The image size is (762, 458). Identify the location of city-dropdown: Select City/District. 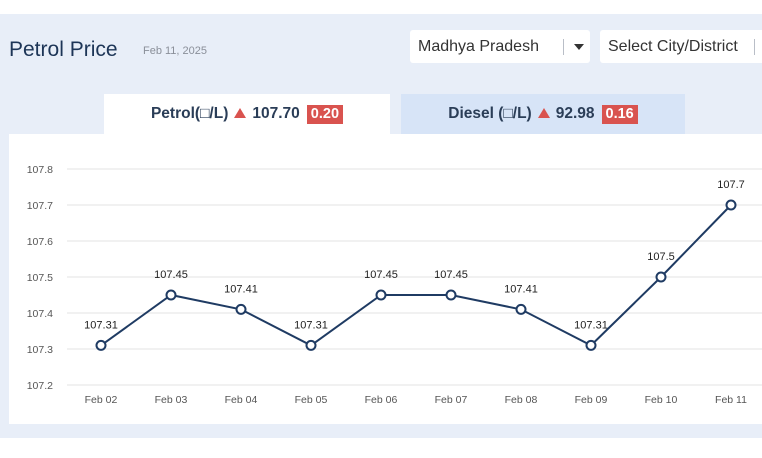
(681, 46).